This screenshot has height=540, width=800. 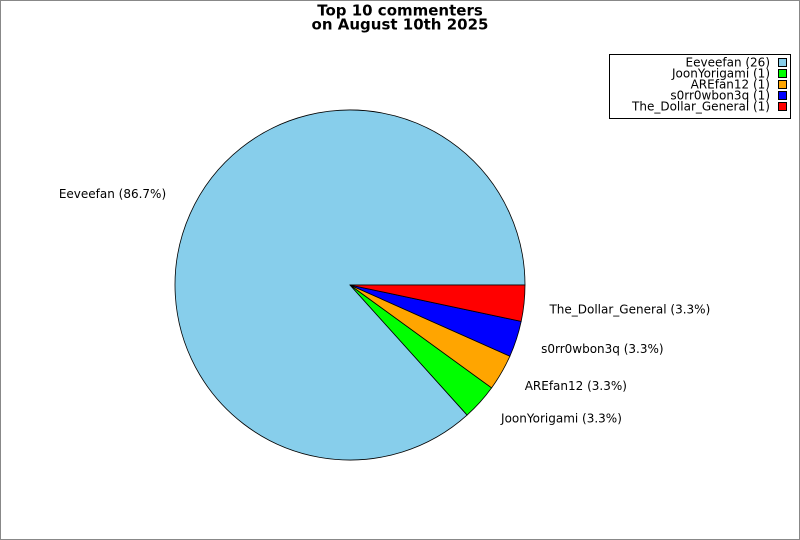 I want to click on slice-label: AREfan12 (3.3%), so click(x=576, y=386).